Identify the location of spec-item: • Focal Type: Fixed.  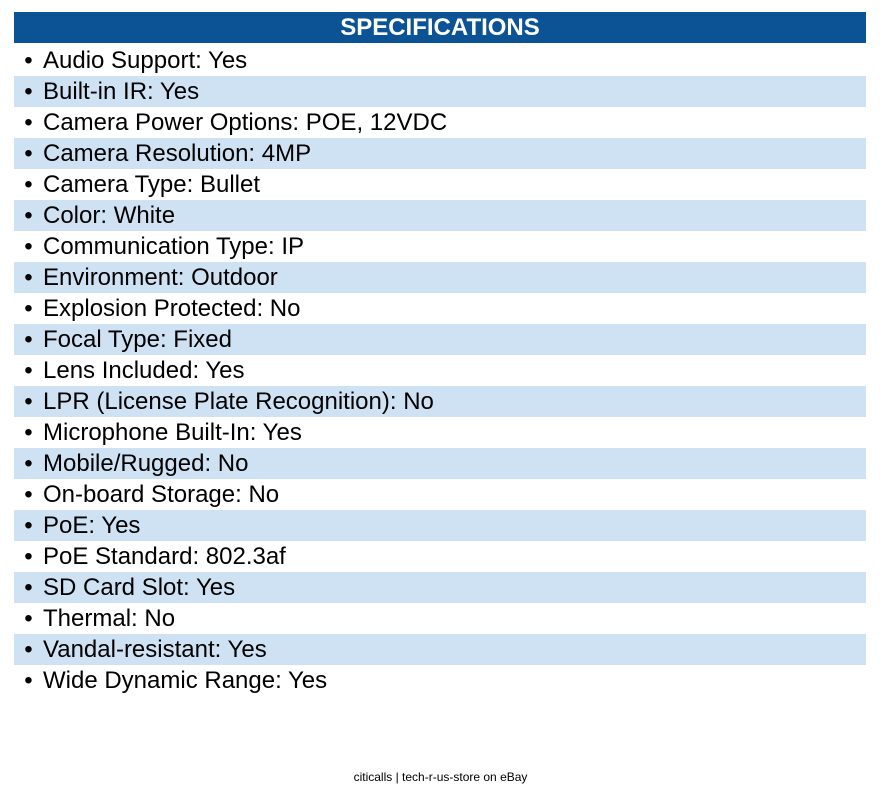
(440, 339).